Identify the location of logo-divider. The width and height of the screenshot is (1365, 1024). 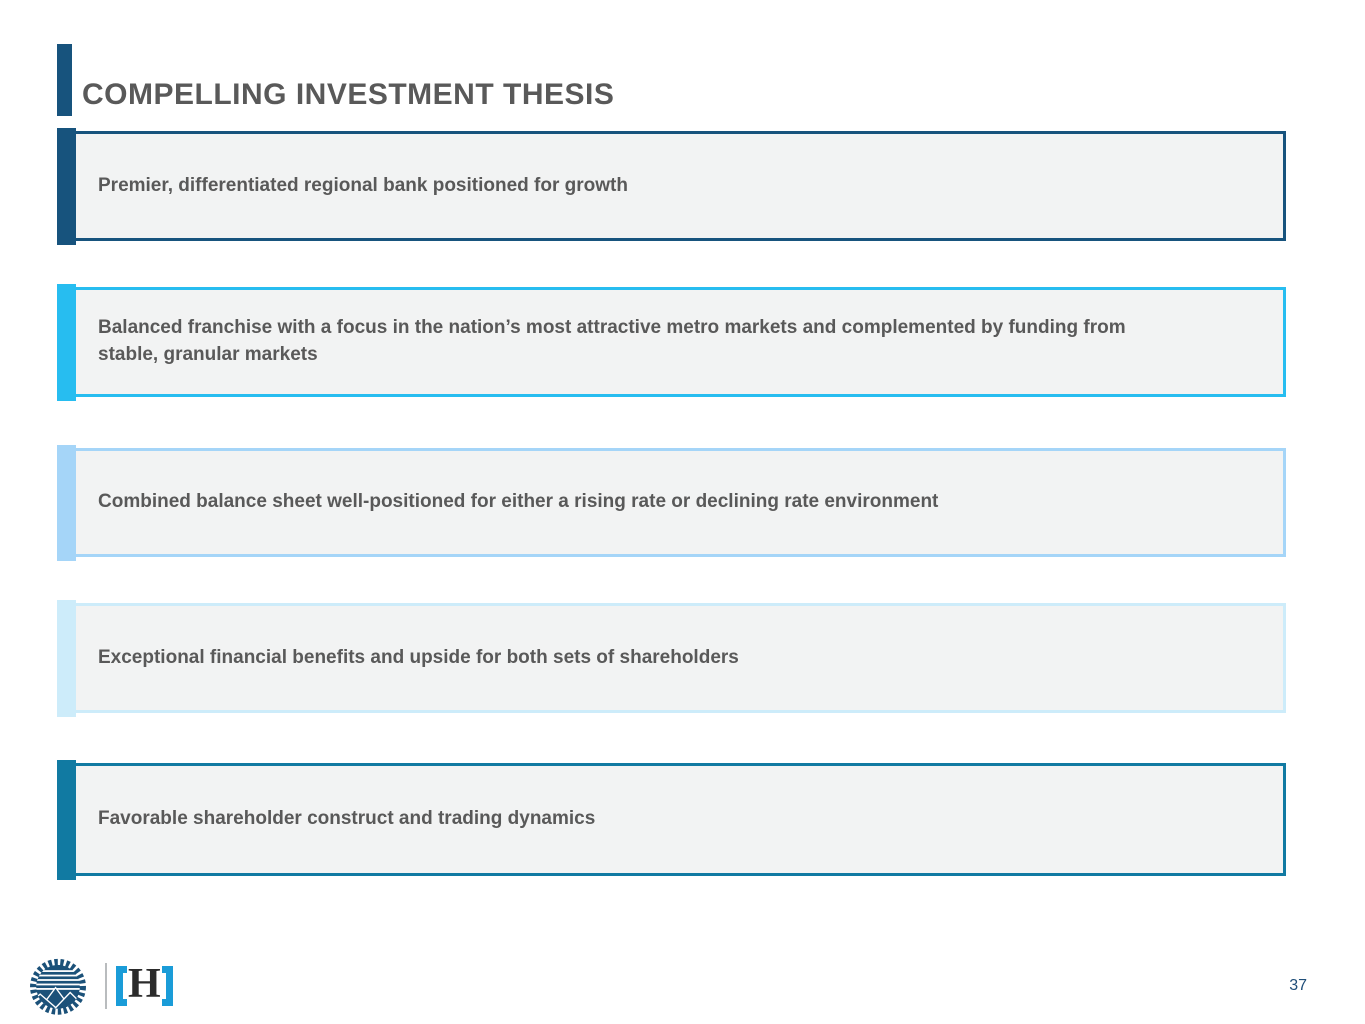
(106, 986).